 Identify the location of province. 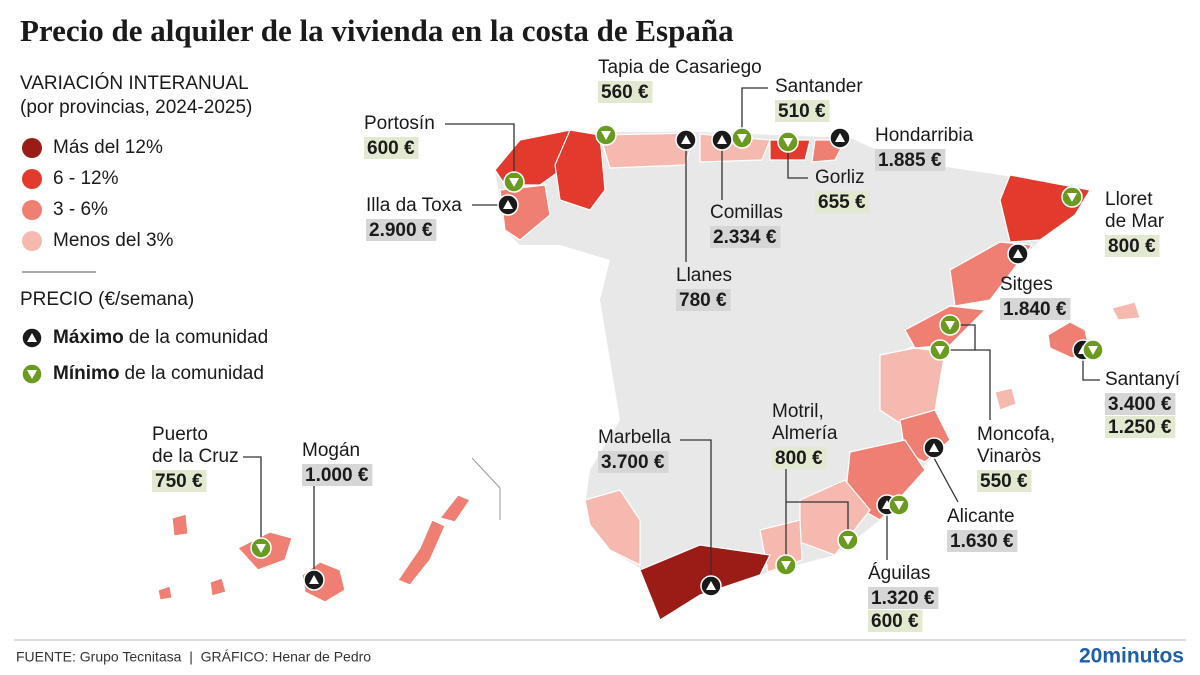
(612, 527).